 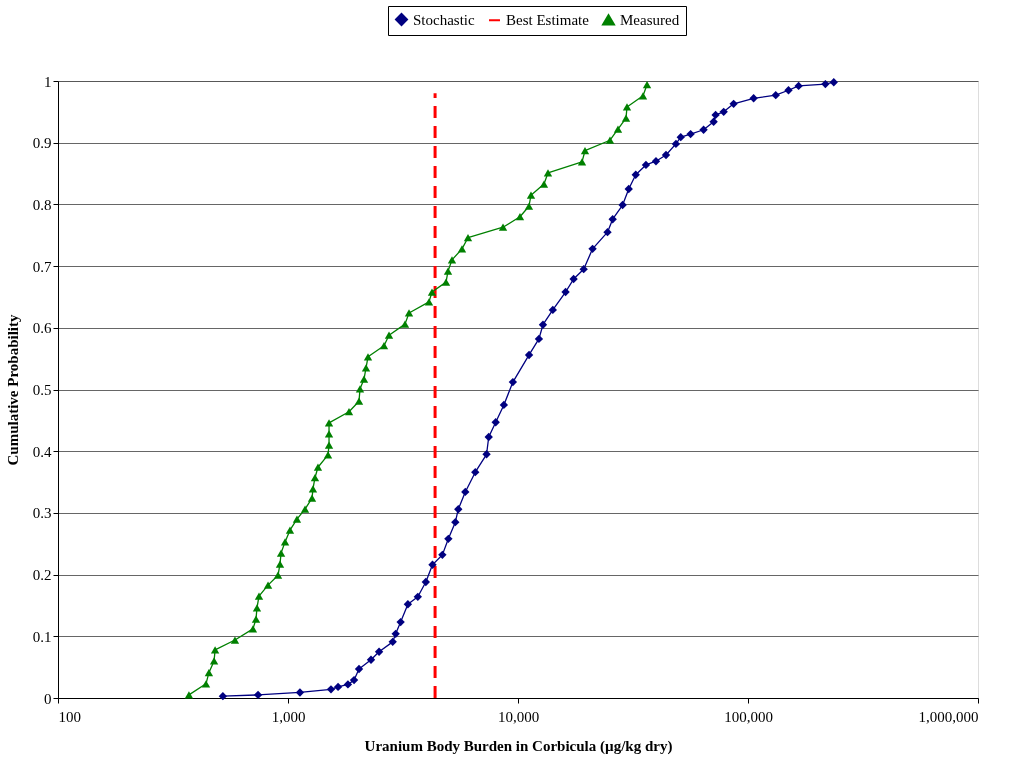 What do you see at coordinates (288, 716) in the screenshot?
I see `x-tick-label: 1,000` at bounding box center [288, 716].